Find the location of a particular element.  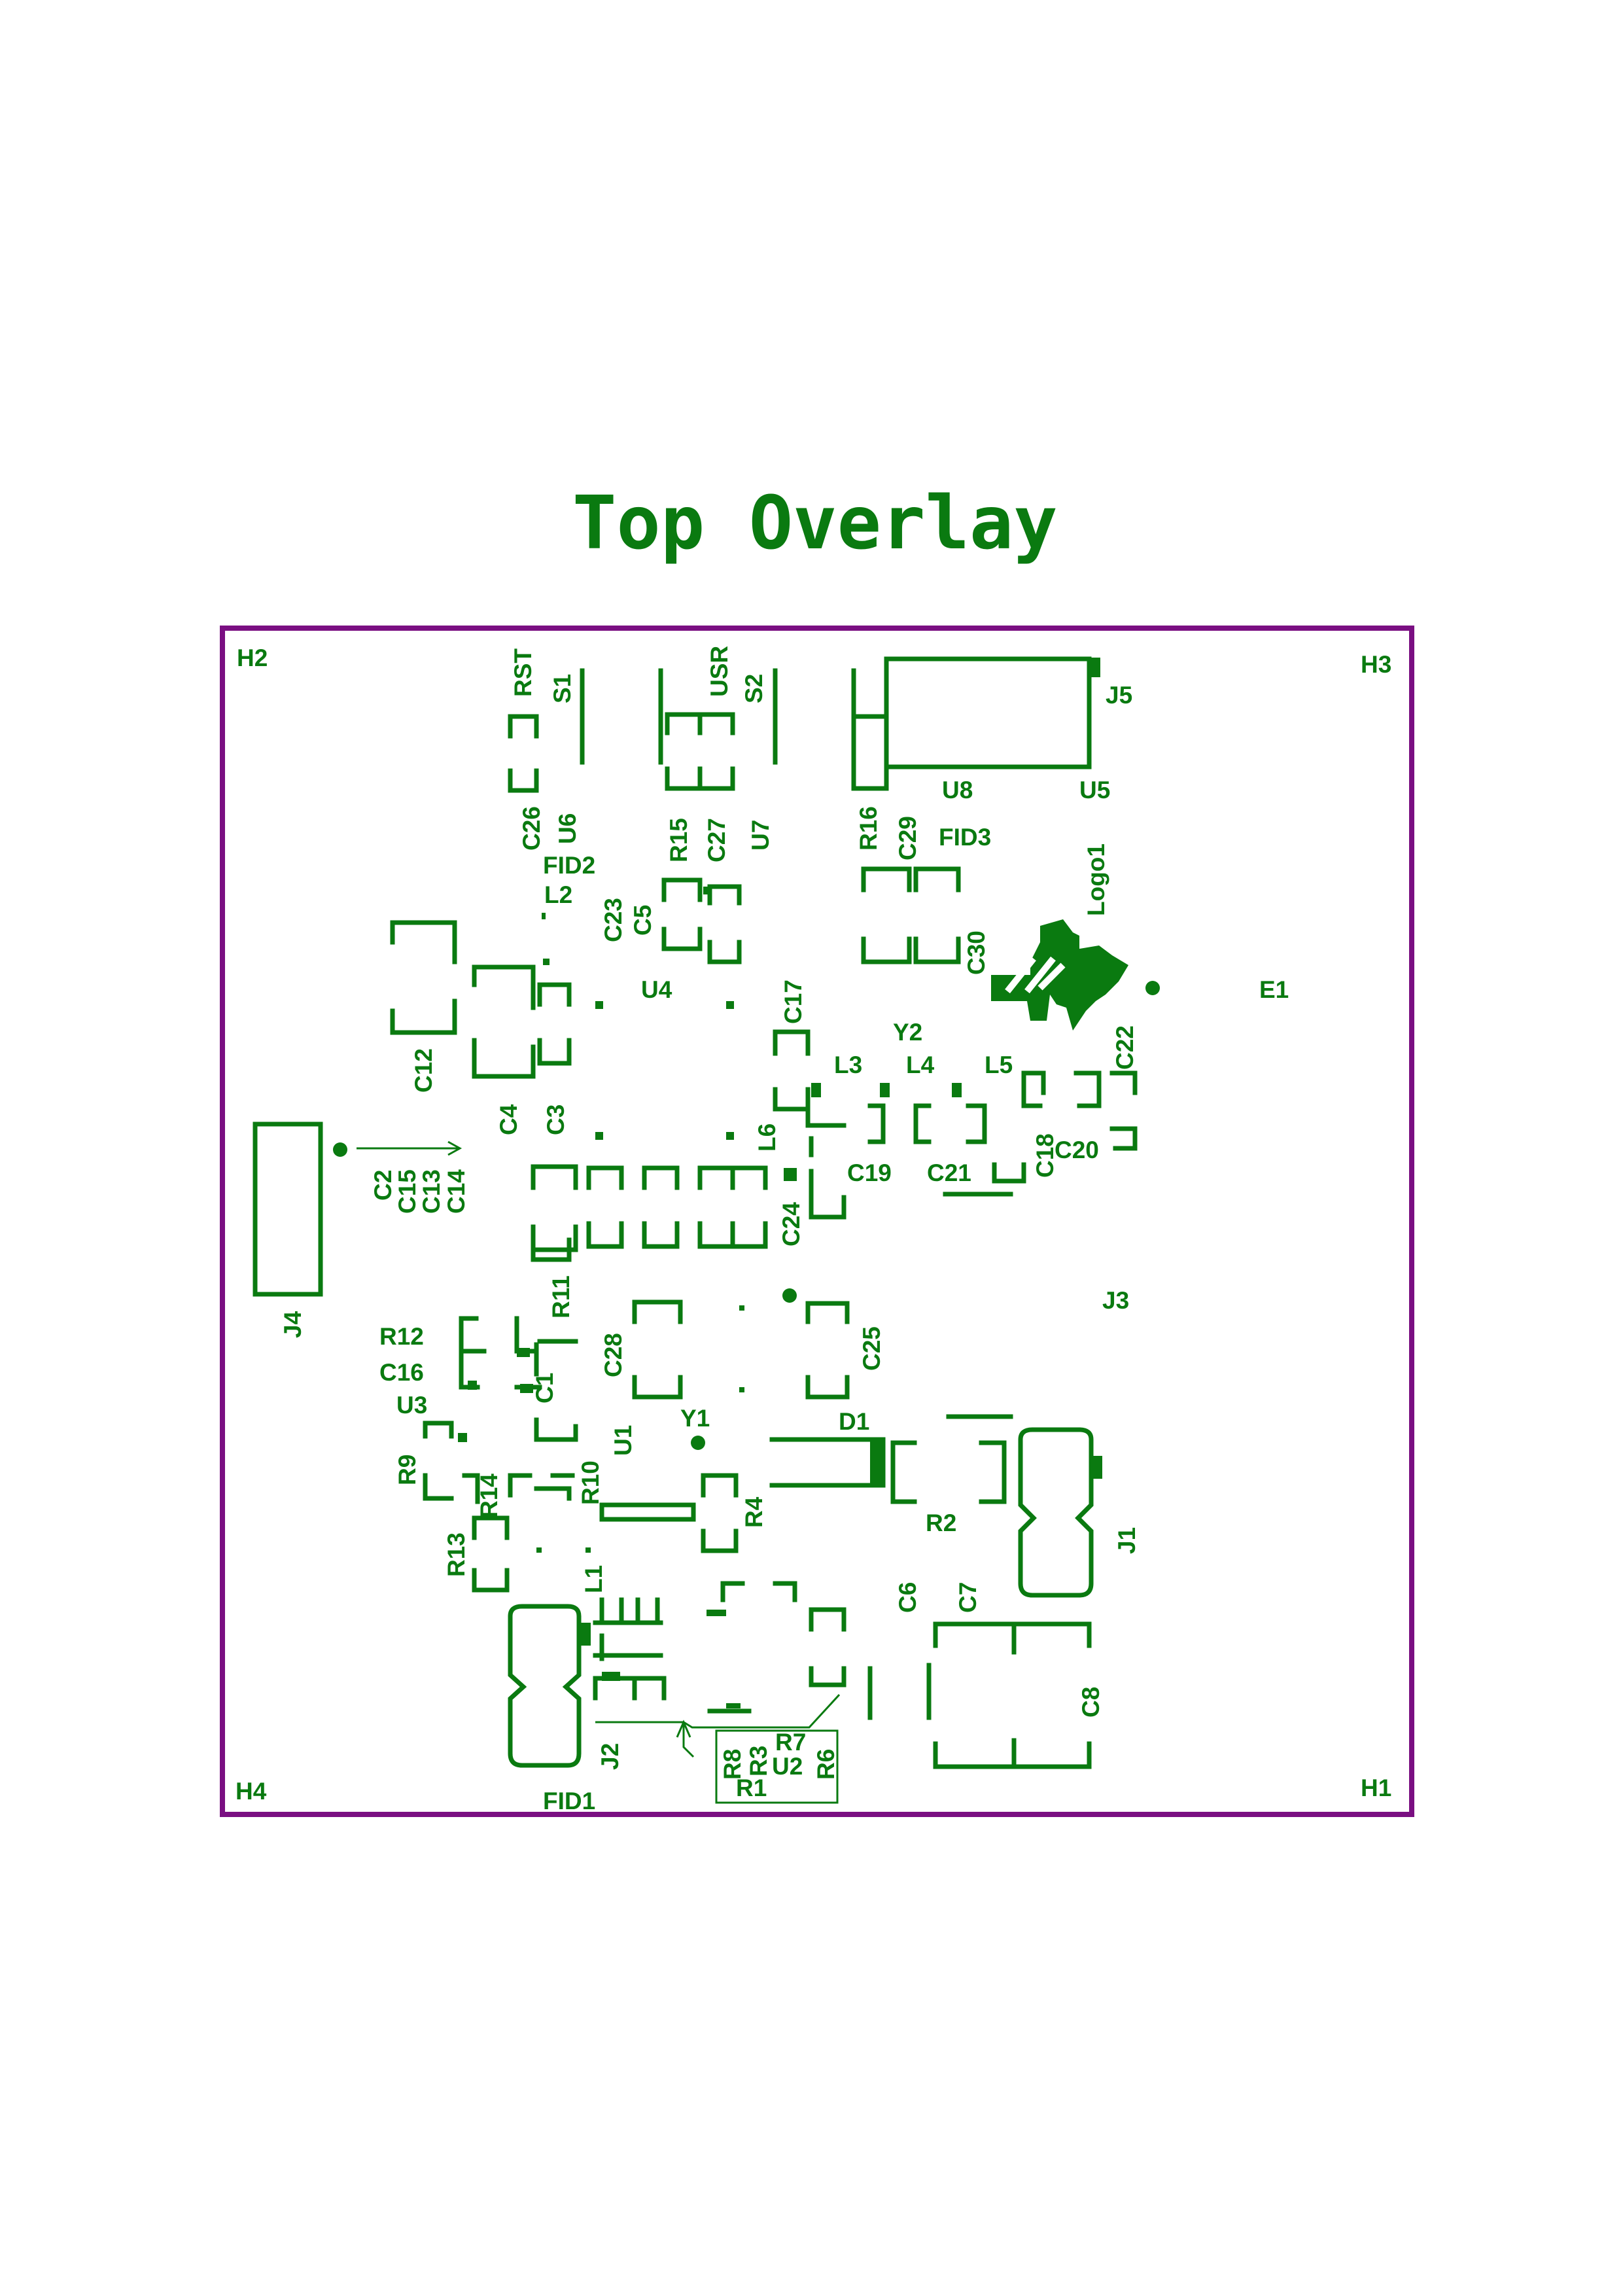

footprint-u2-b is located at coordinates (785, 1592).